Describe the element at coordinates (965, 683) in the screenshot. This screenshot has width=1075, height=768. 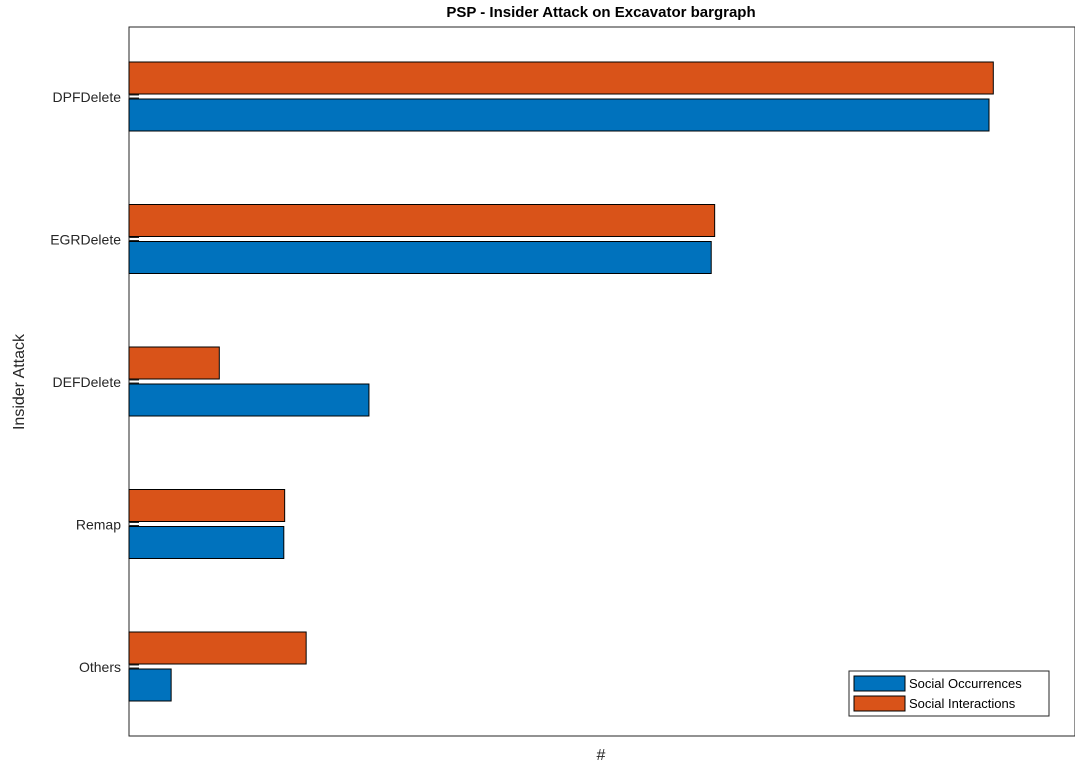
I see `legend-label-social-occurrences: Social Occurrences` at that location.